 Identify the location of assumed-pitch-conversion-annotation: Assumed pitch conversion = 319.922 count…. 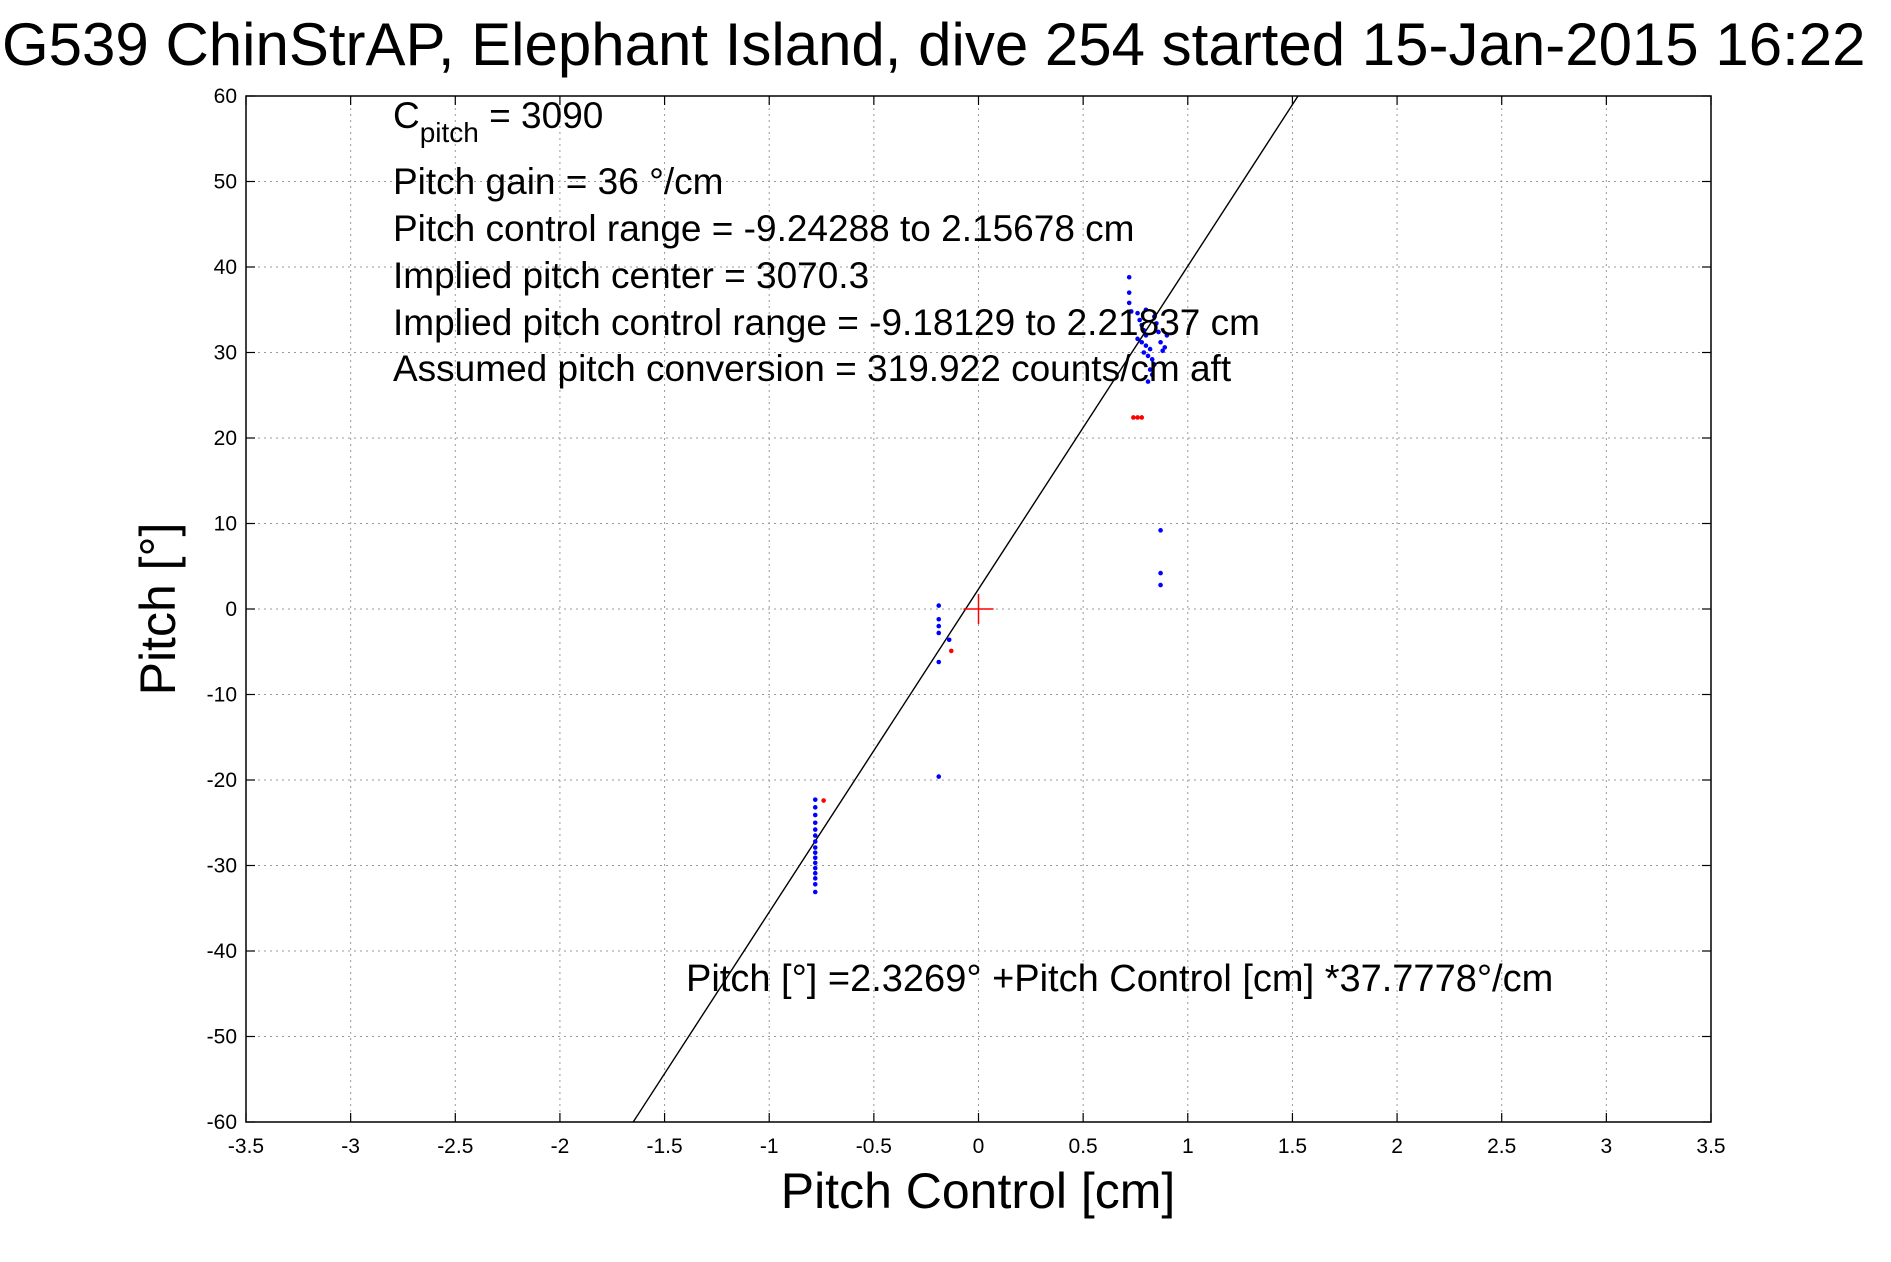
(812, 368).